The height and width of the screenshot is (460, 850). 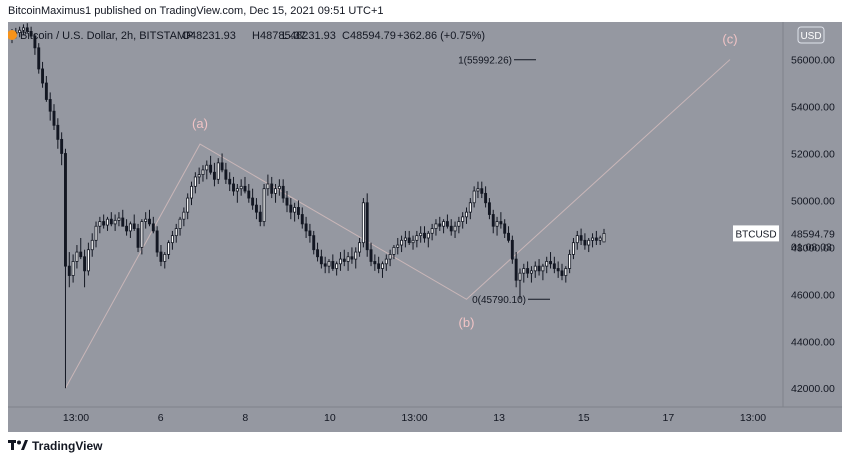 I want to click on y-tick-label: 50000.00, so click(x=813, y=201).